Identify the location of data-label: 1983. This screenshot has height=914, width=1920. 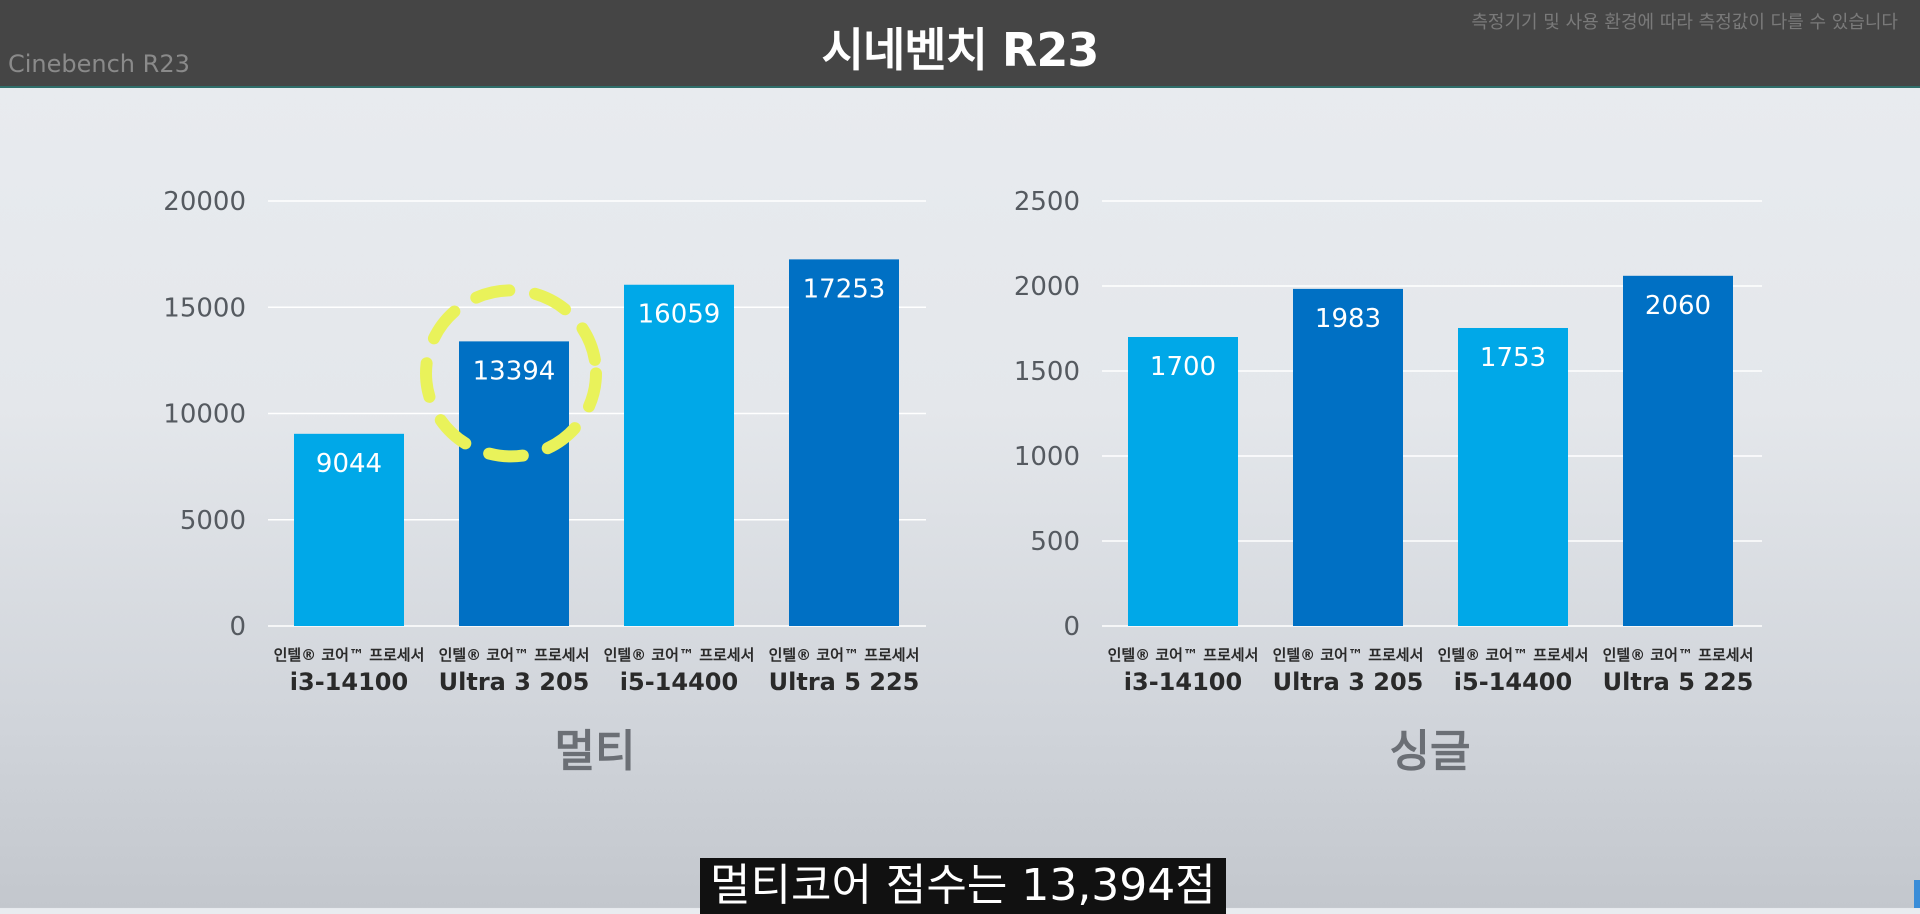
(1348, 319).